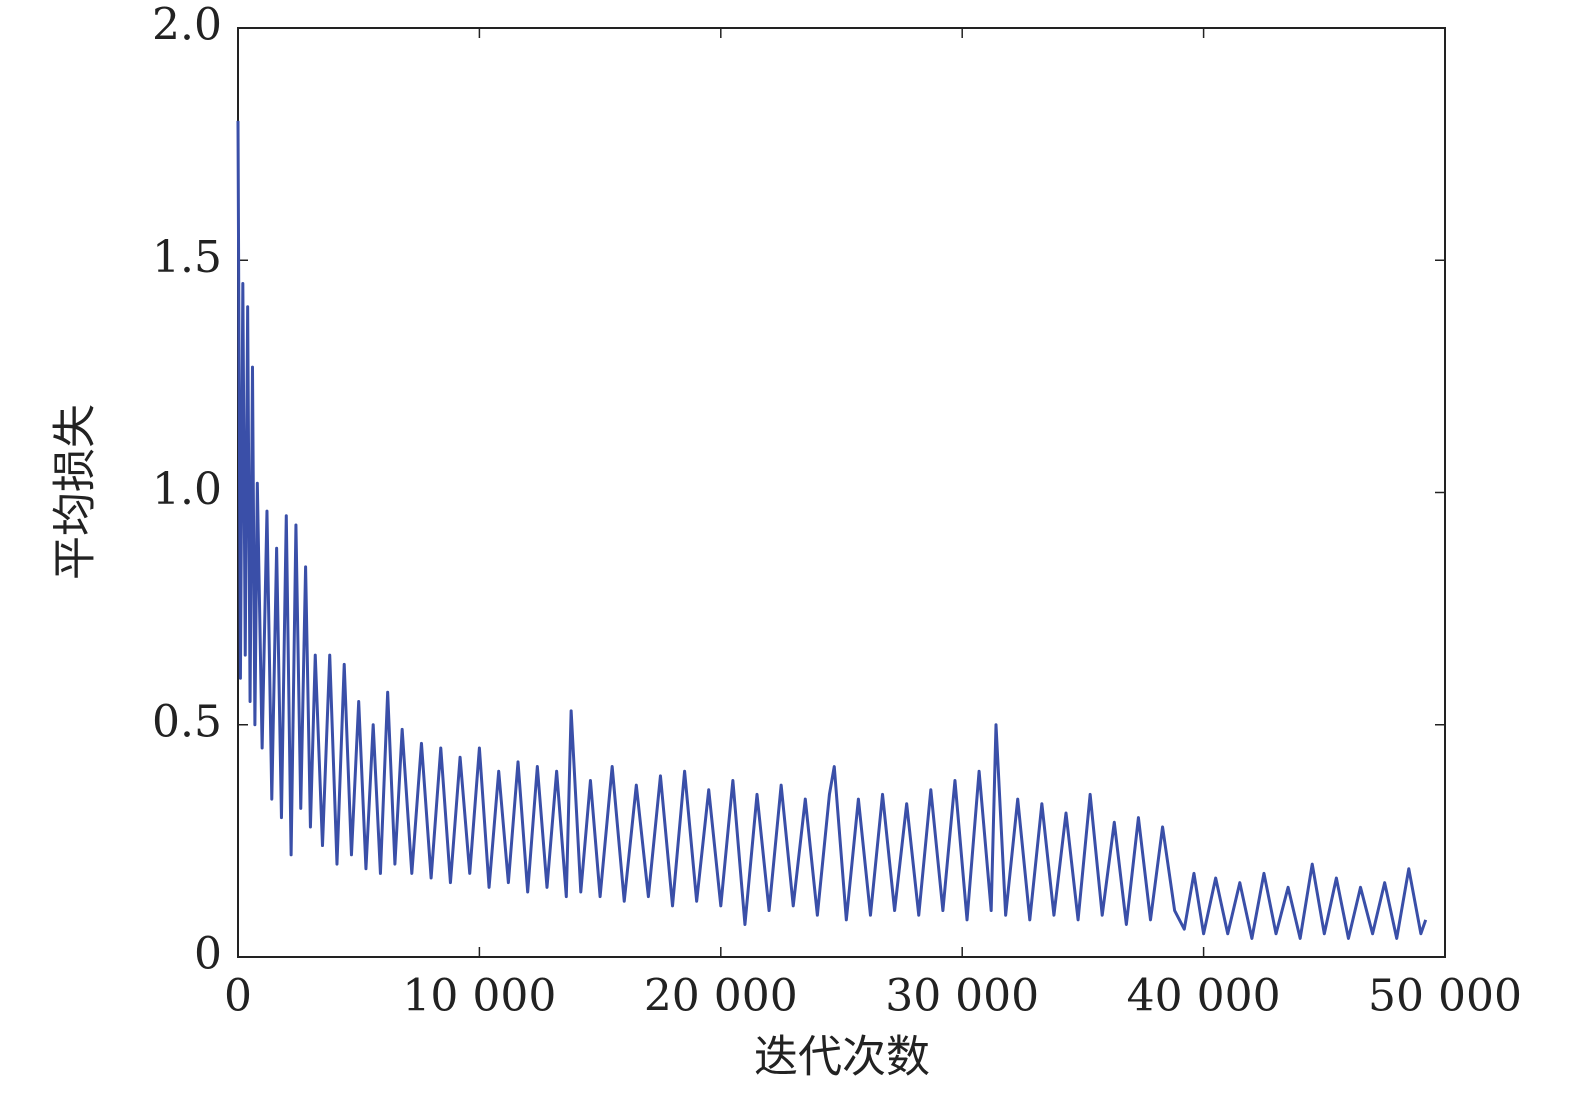 The height and width of the screenshot is (1094, 1575). Describe the element at coordinates (479, 996) in the screenshot. I see `x-tick-label: 10 000` at that location.